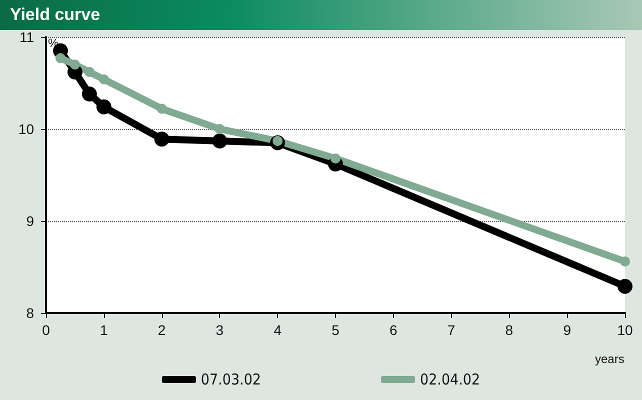  What do you see at coordinates (451, 330) in the screenshot?
I see `x-tick-label: 7` at bounding box center [451, 330].